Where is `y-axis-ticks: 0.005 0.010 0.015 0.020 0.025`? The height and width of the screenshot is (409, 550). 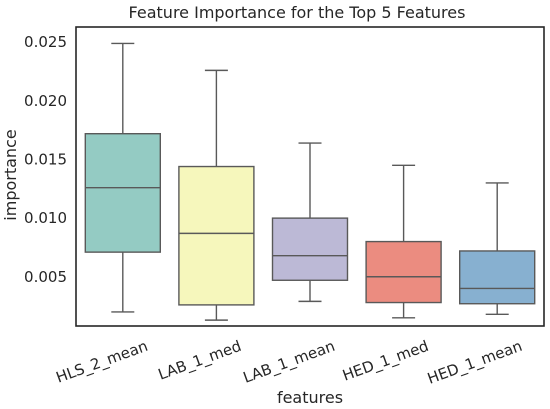
y-axis-ticks: 0.005 0.010 0.015 0.020 0.025 is located at coordinates (45, 159).